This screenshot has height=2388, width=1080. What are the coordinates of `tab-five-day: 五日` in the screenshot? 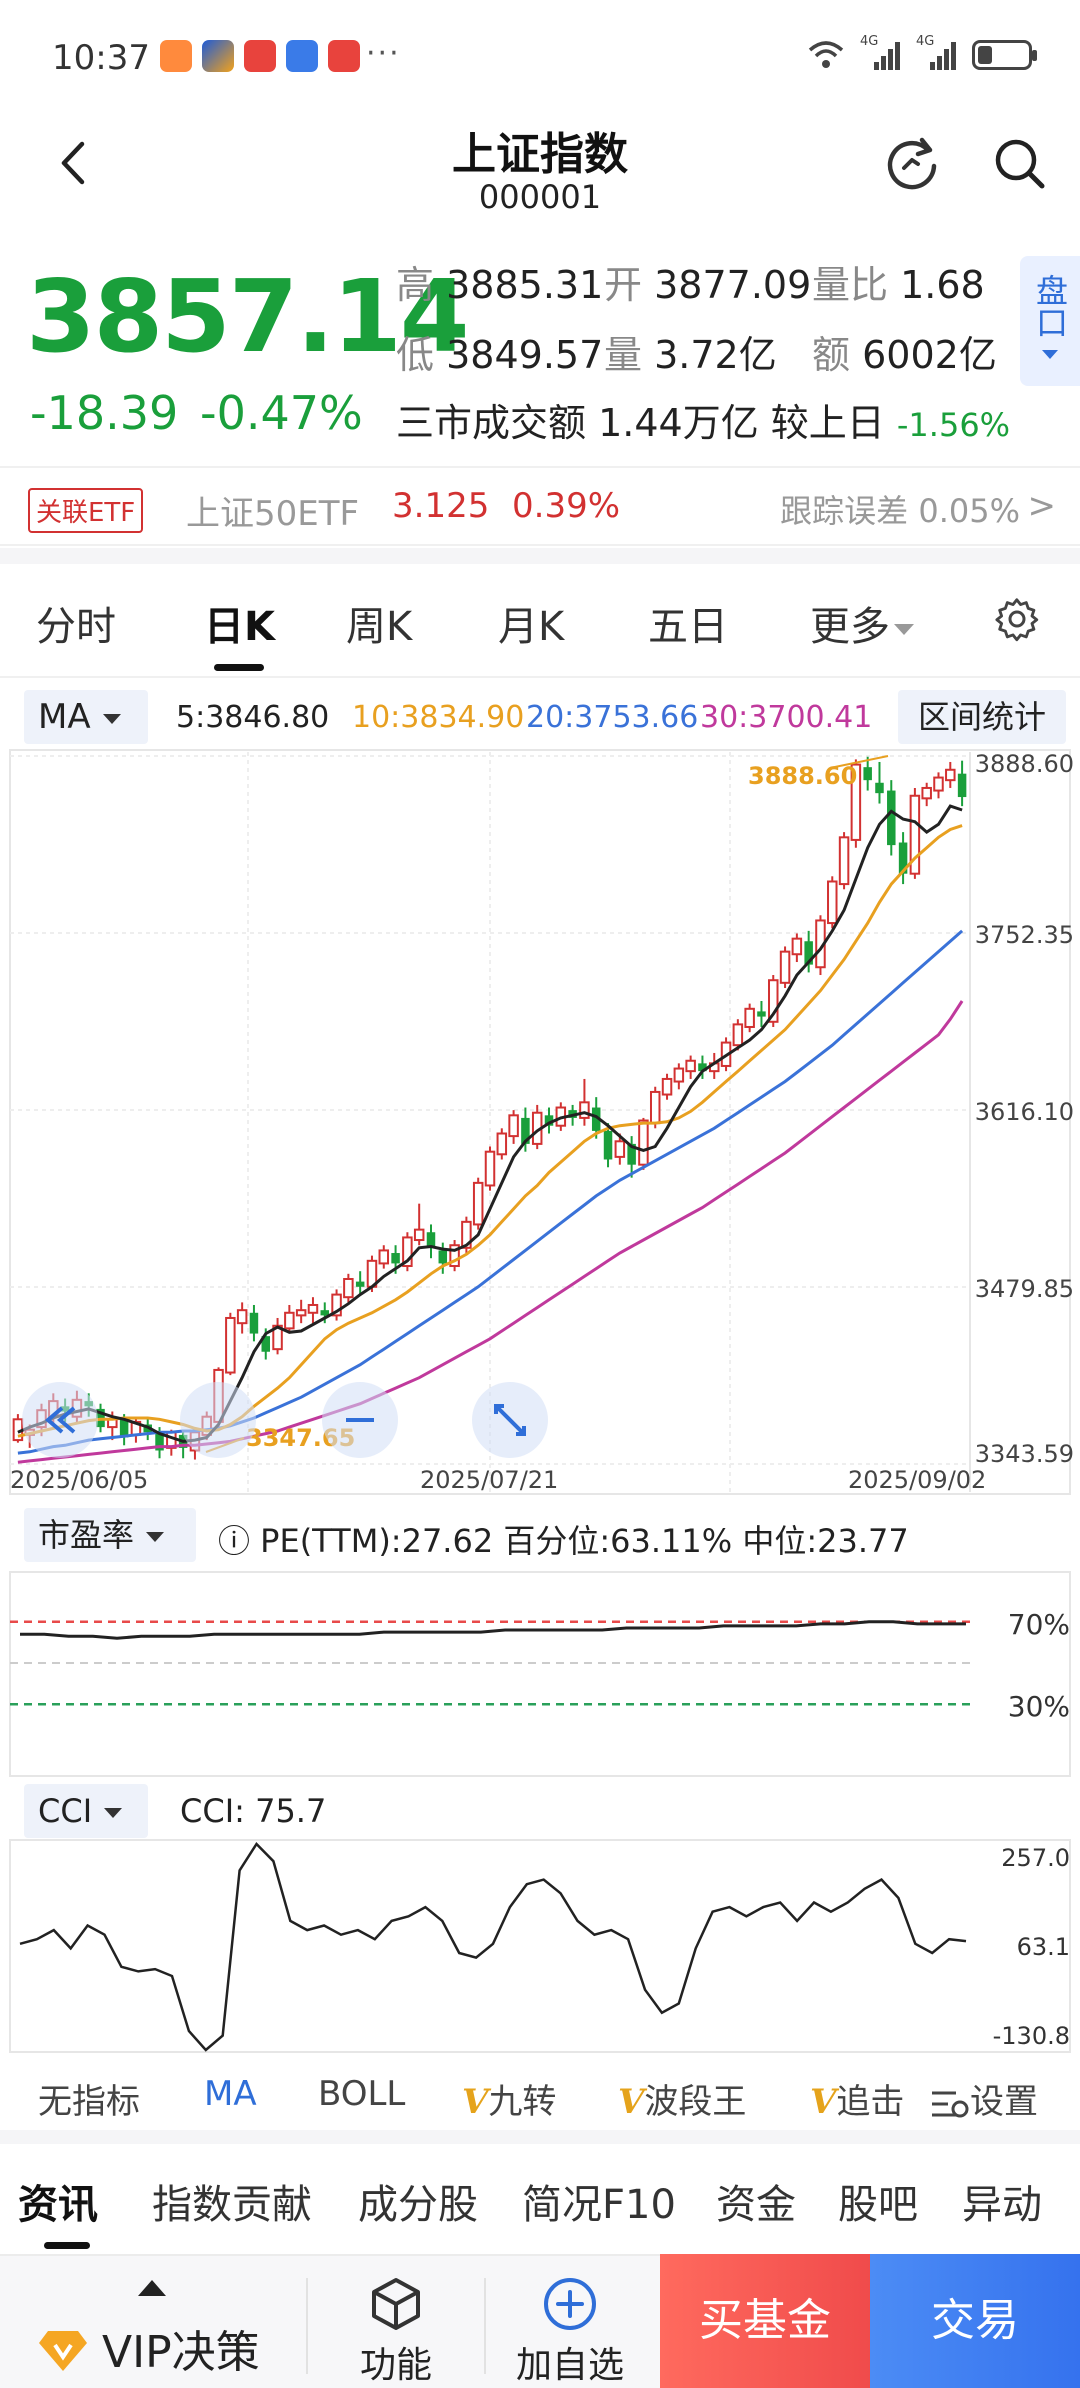 It's located at (688, 627).